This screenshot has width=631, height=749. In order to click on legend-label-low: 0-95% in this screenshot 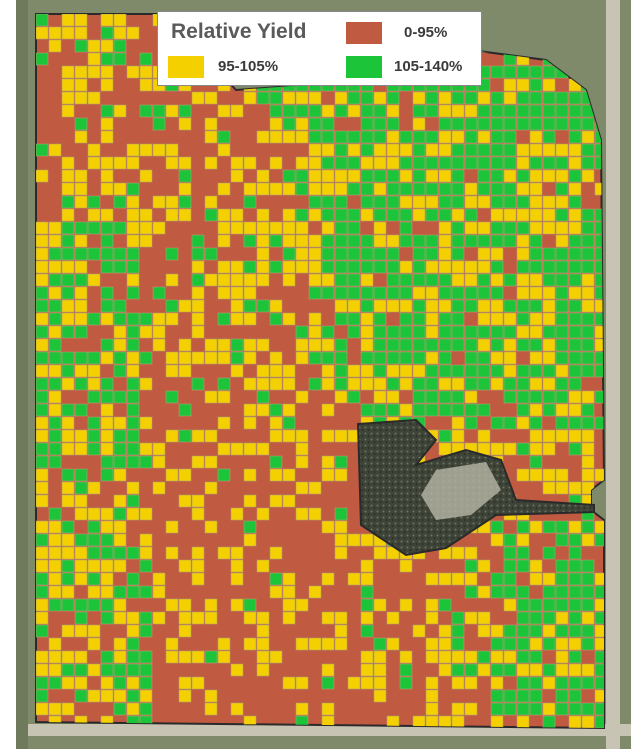, I will do `click(426, 32)`.